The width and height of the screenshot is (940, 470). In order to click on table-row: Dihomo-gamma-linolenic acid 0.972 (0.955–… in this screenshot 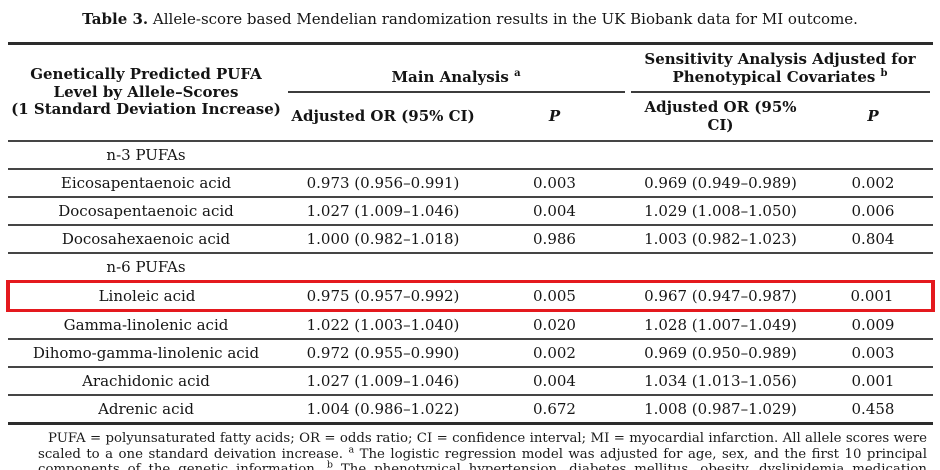, I will do `click(470, 353)`.